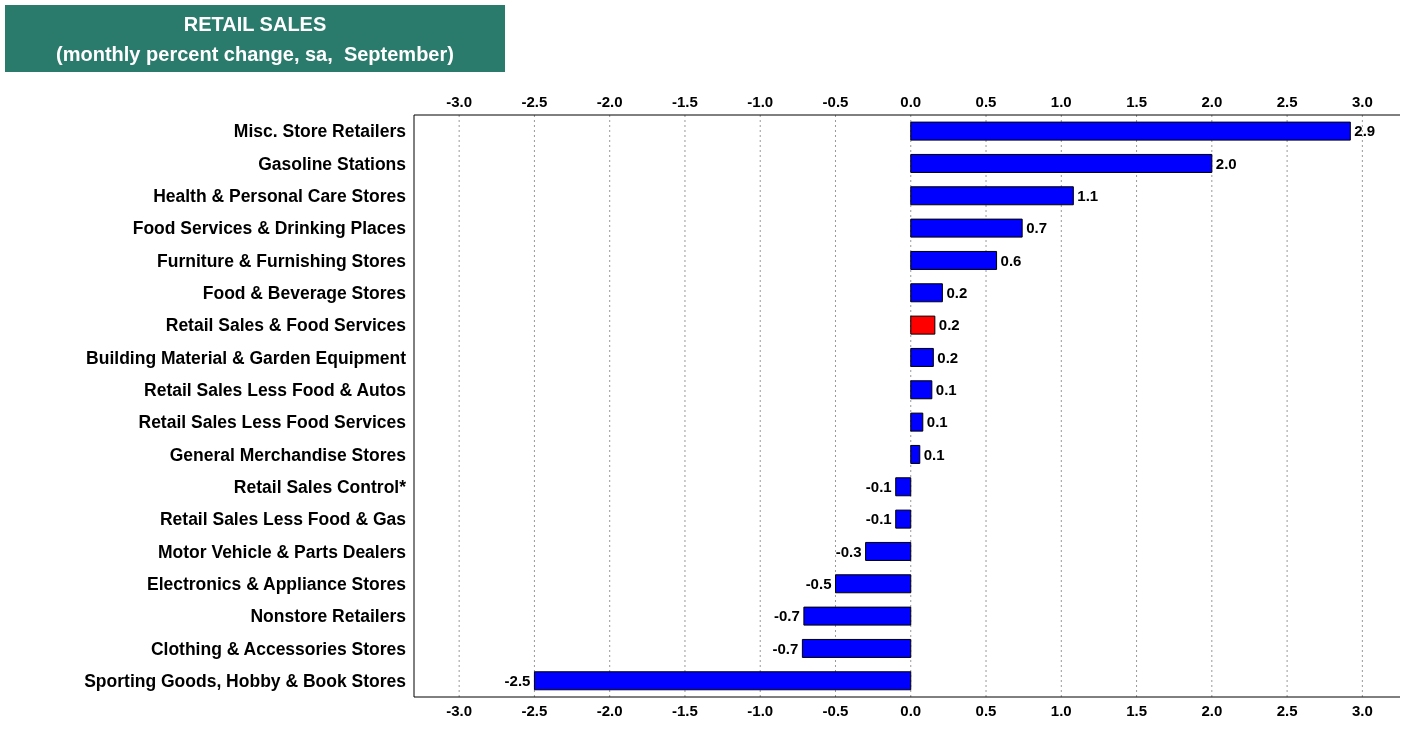 The image size is (1409, 729). Describe the element at coordinates (255, 54) in the screenshot. I see `chart-subtitle: (monthly percent change, sa, September)` at that location.